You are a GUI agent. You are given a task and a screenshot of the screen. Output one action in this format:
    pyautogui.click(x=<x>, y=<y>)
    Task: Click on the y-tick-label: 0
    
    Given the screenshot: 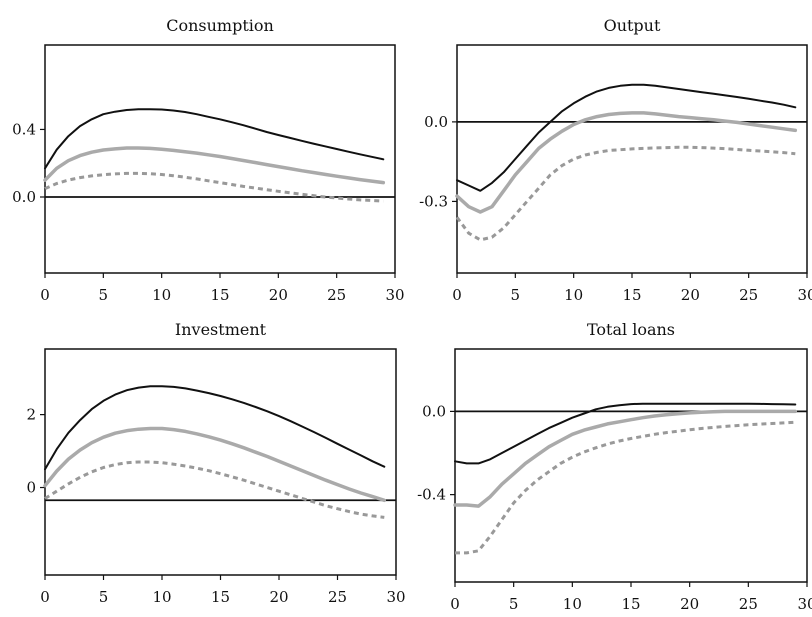 What is the action you would take?
    pyautogui.click(x=31, y=488)
    